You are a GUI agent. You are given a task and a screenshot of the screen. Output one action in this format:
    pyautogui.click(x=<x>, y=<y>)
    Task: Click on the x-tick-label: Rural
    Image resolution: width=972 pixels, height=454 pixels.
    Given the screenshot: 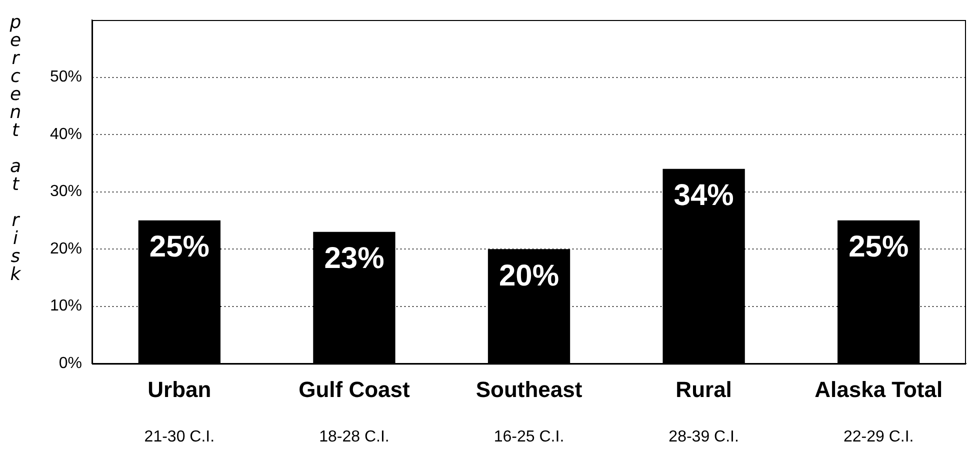 What is the action you would take?
    pyautogui.click(x=704, y=389)
    